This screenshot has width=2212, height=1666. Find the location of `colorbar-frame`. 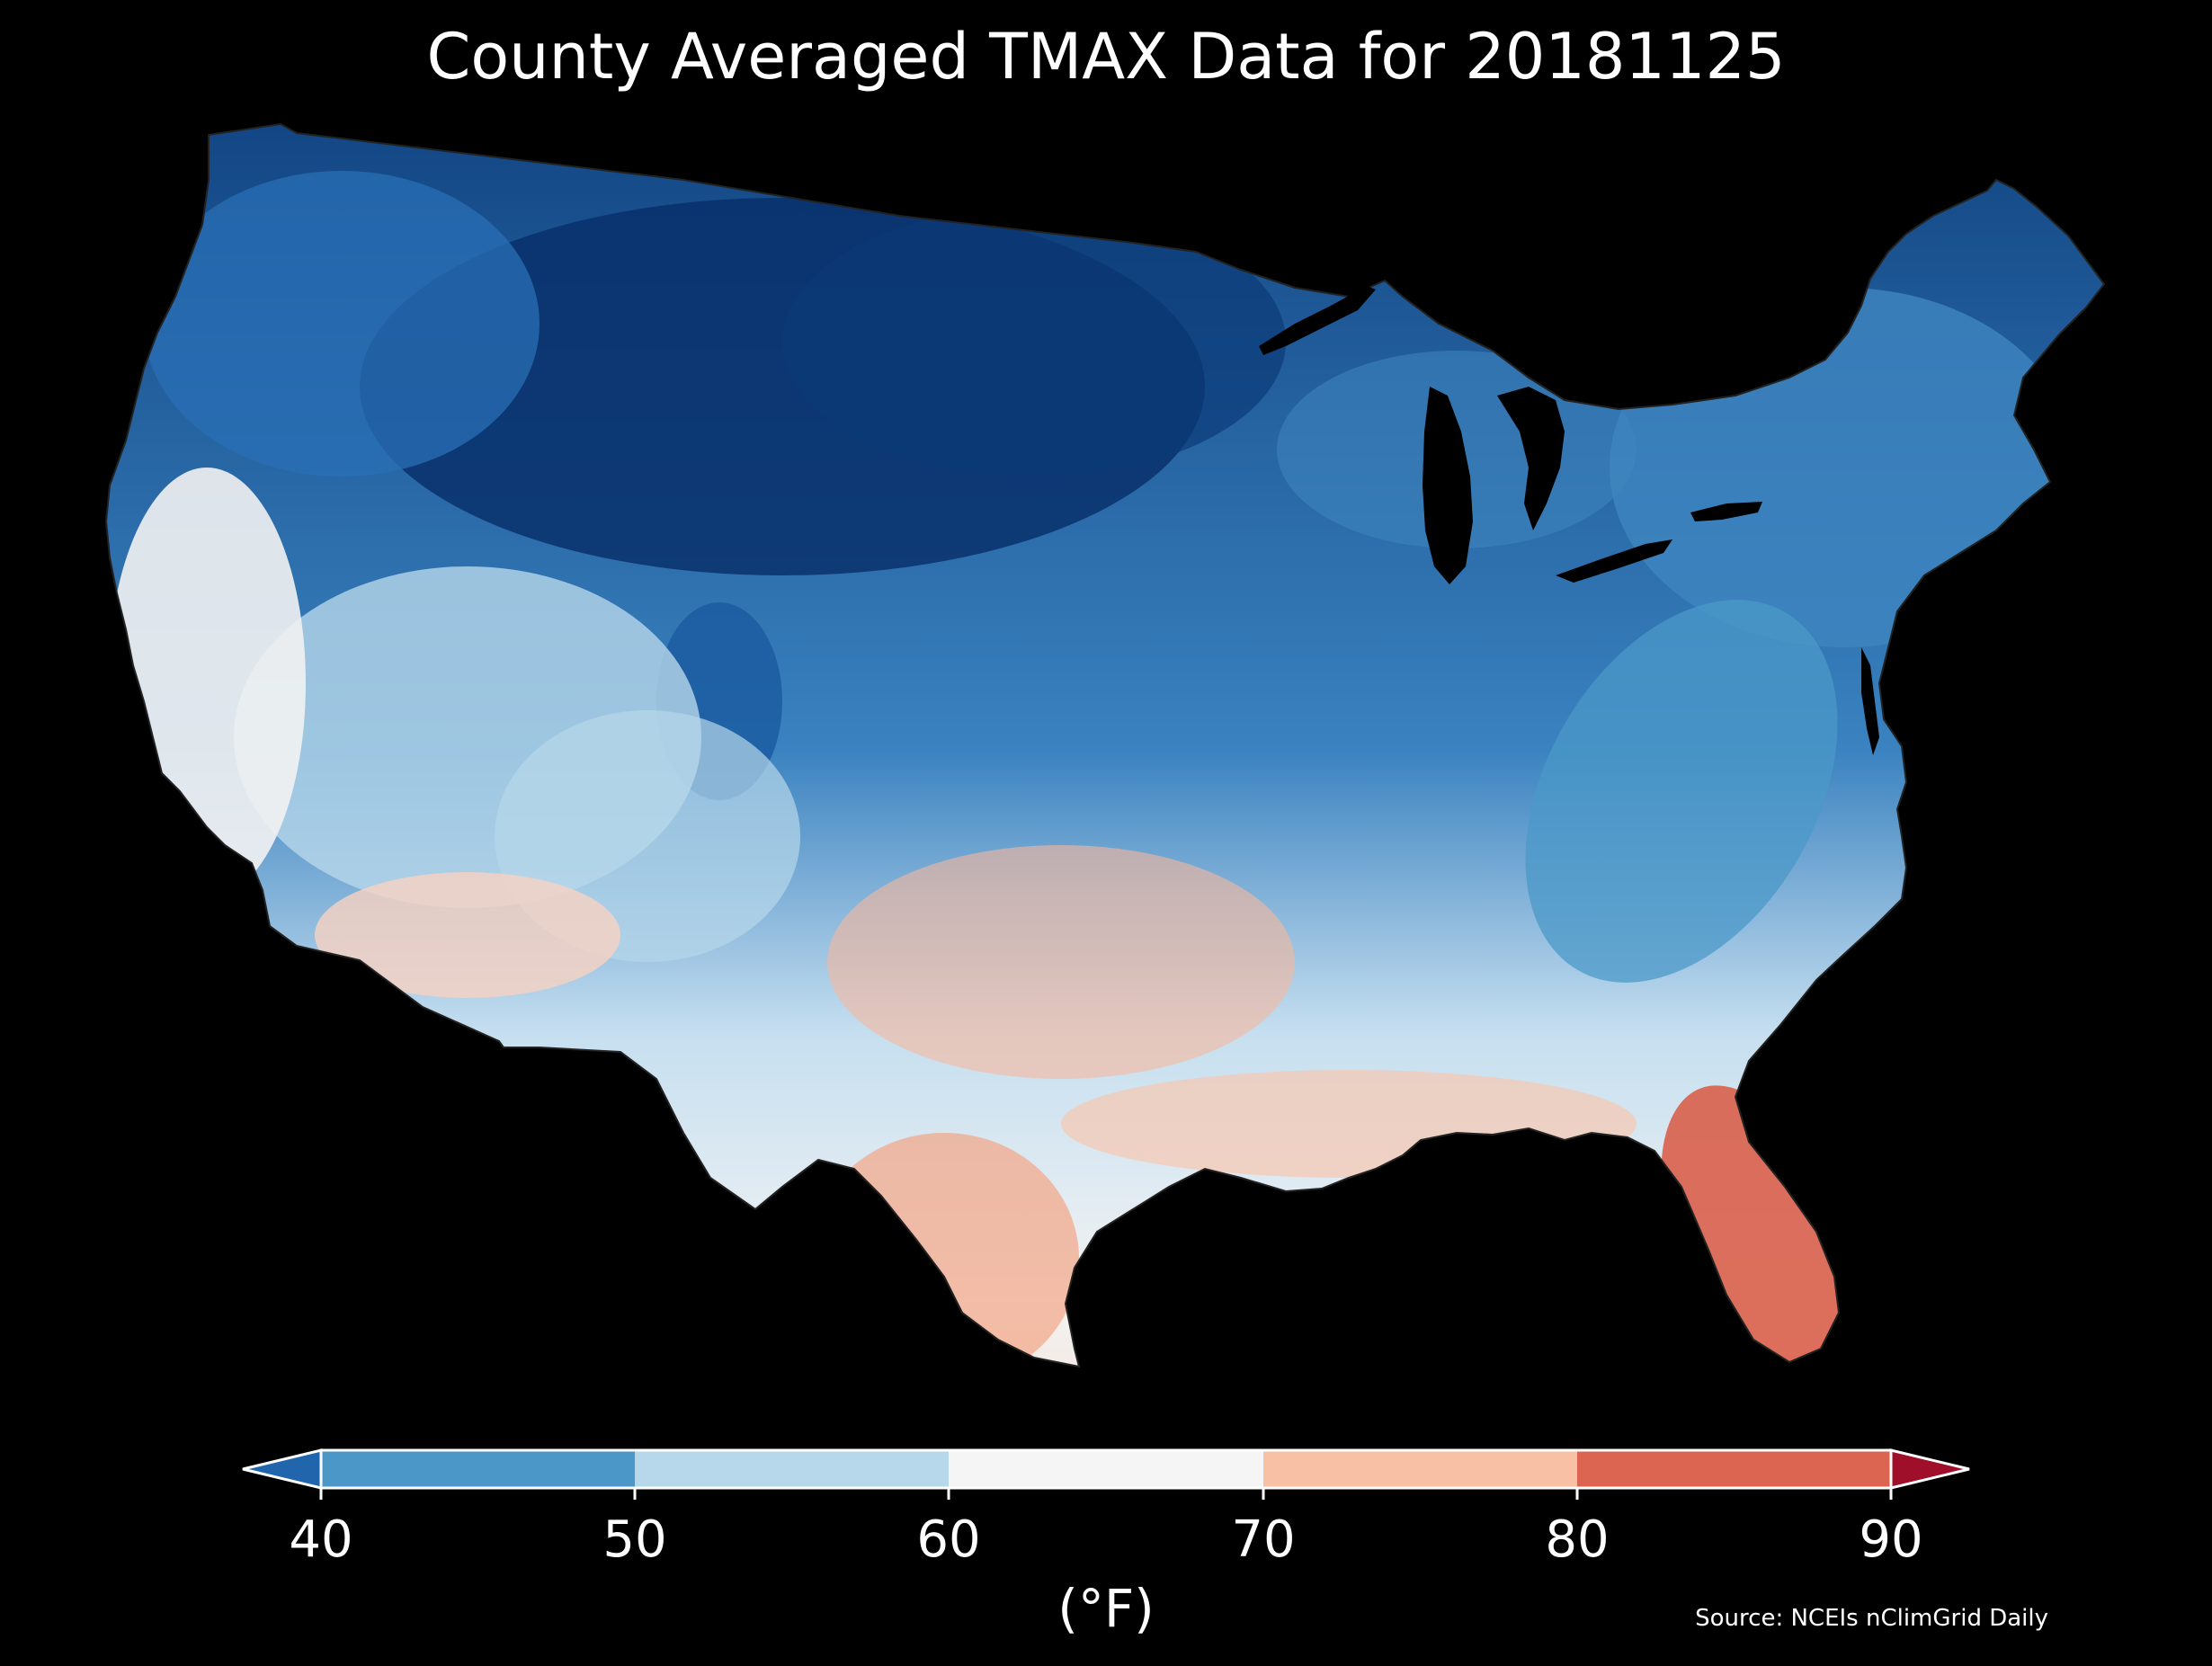

colorbar-frame is located at coordinates (1106, 1469).